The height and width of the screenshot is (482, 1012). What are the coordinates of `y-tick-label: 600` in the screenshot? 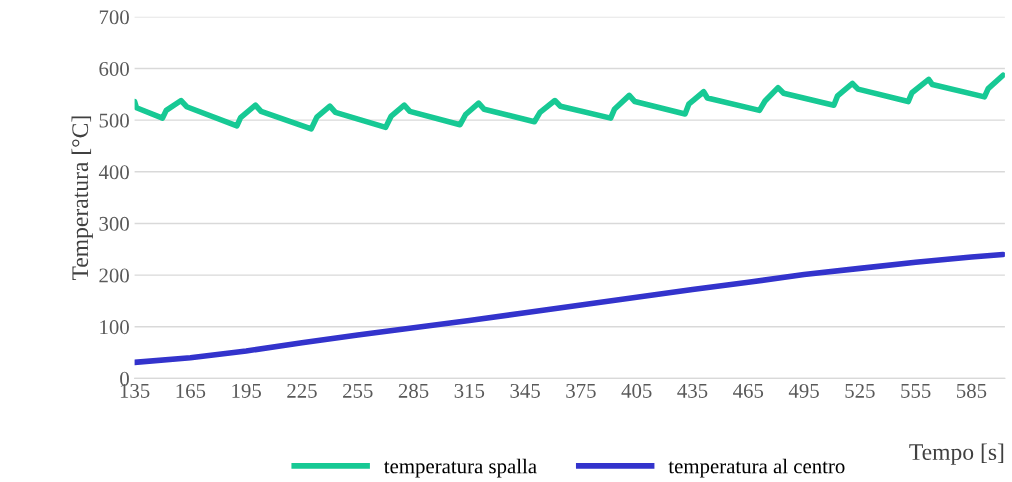 It's located at (114, 68).